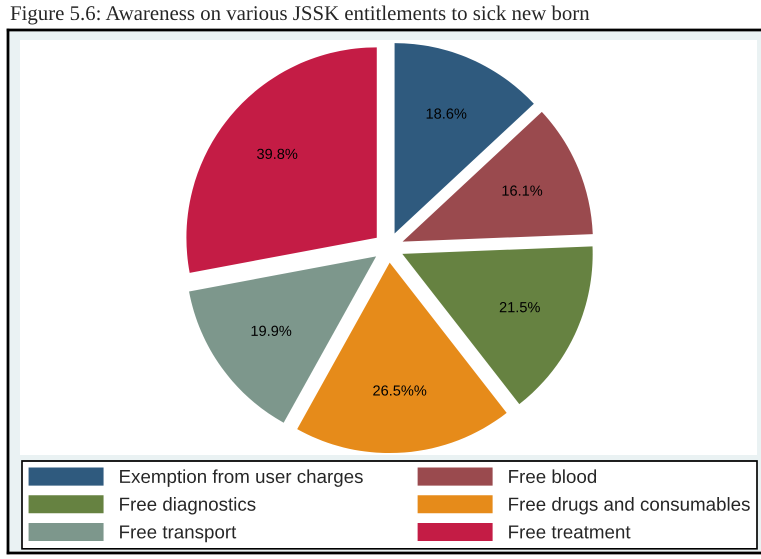  I want to click on legend-label: Free drugs and consumables, so click(629, 506).